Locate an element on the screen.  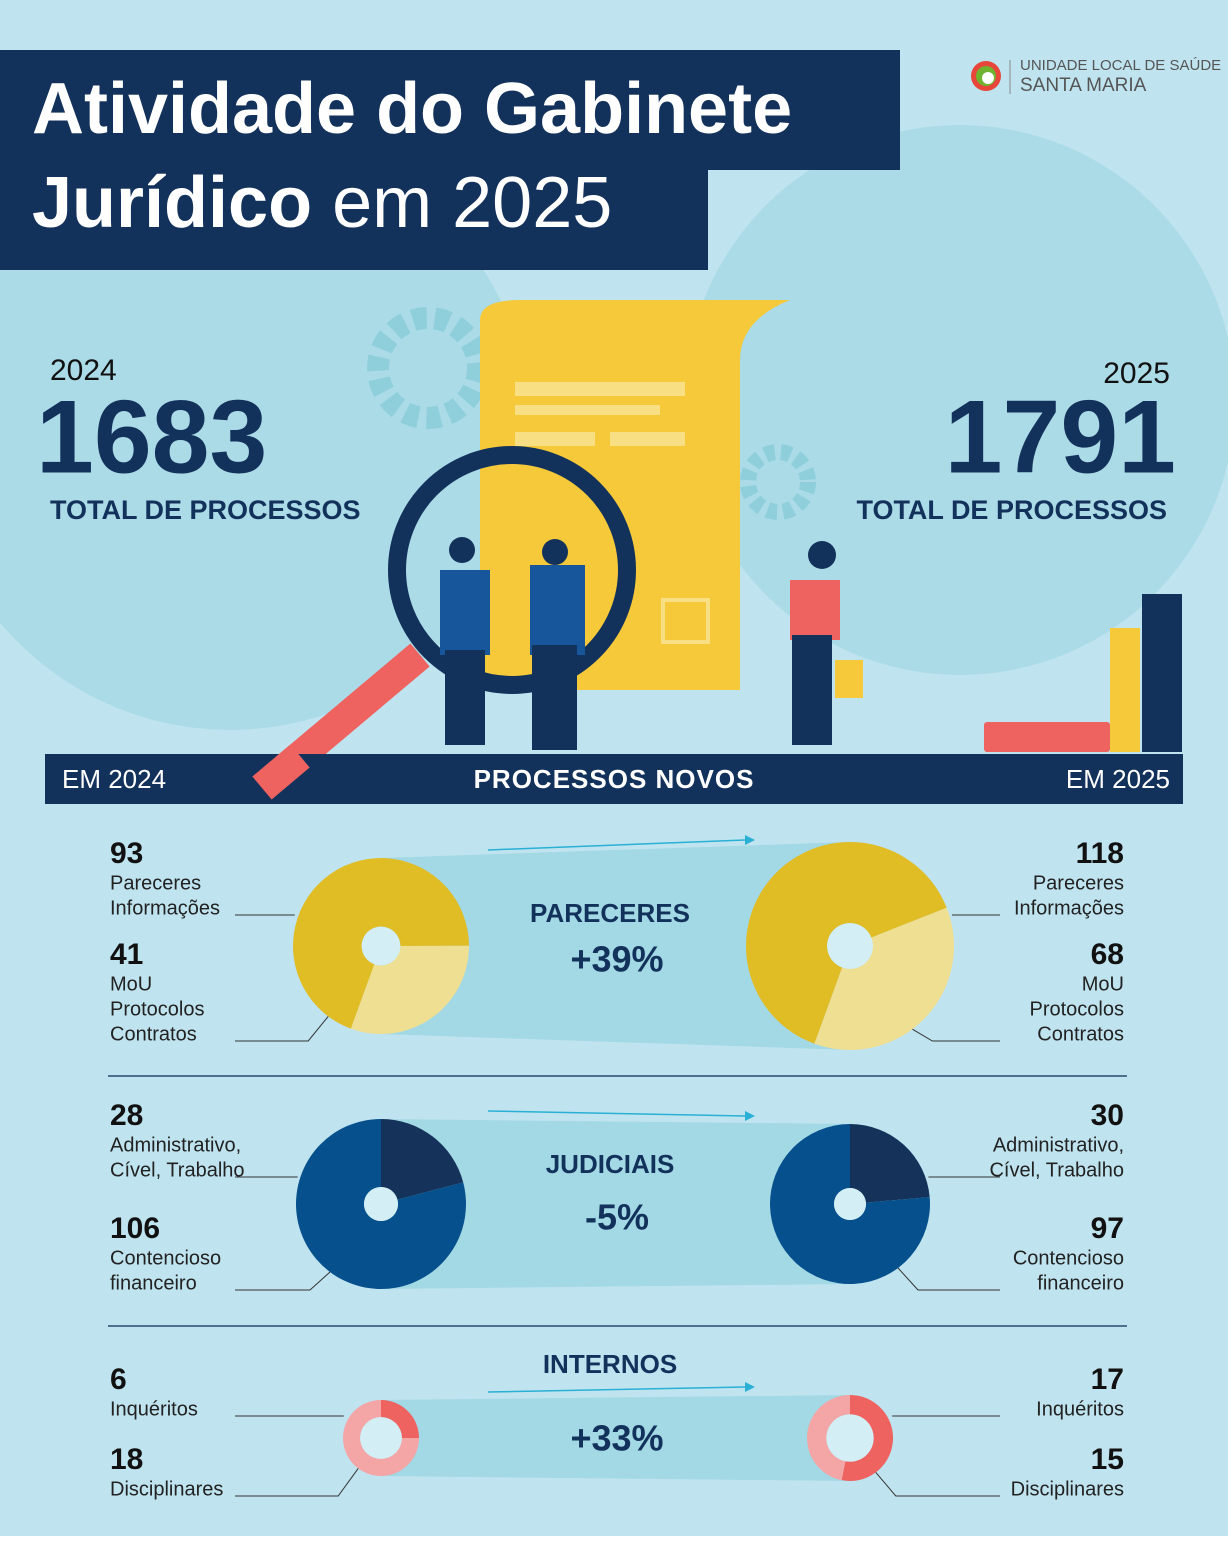
item-value: 15 is located at coordinates (1107, 1459).